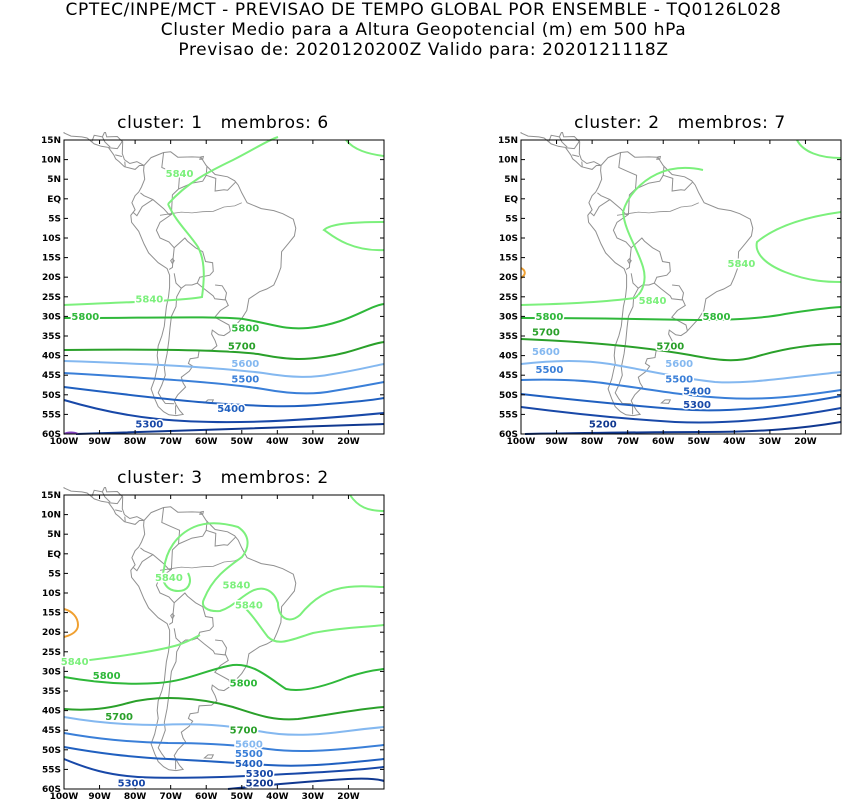 The height and width of the screenshot is (803, 847). Describe the element at coordinates (680, 123) in the screenshot. I see `panel-2-title: cluster: 2 membros: 7` at that location.